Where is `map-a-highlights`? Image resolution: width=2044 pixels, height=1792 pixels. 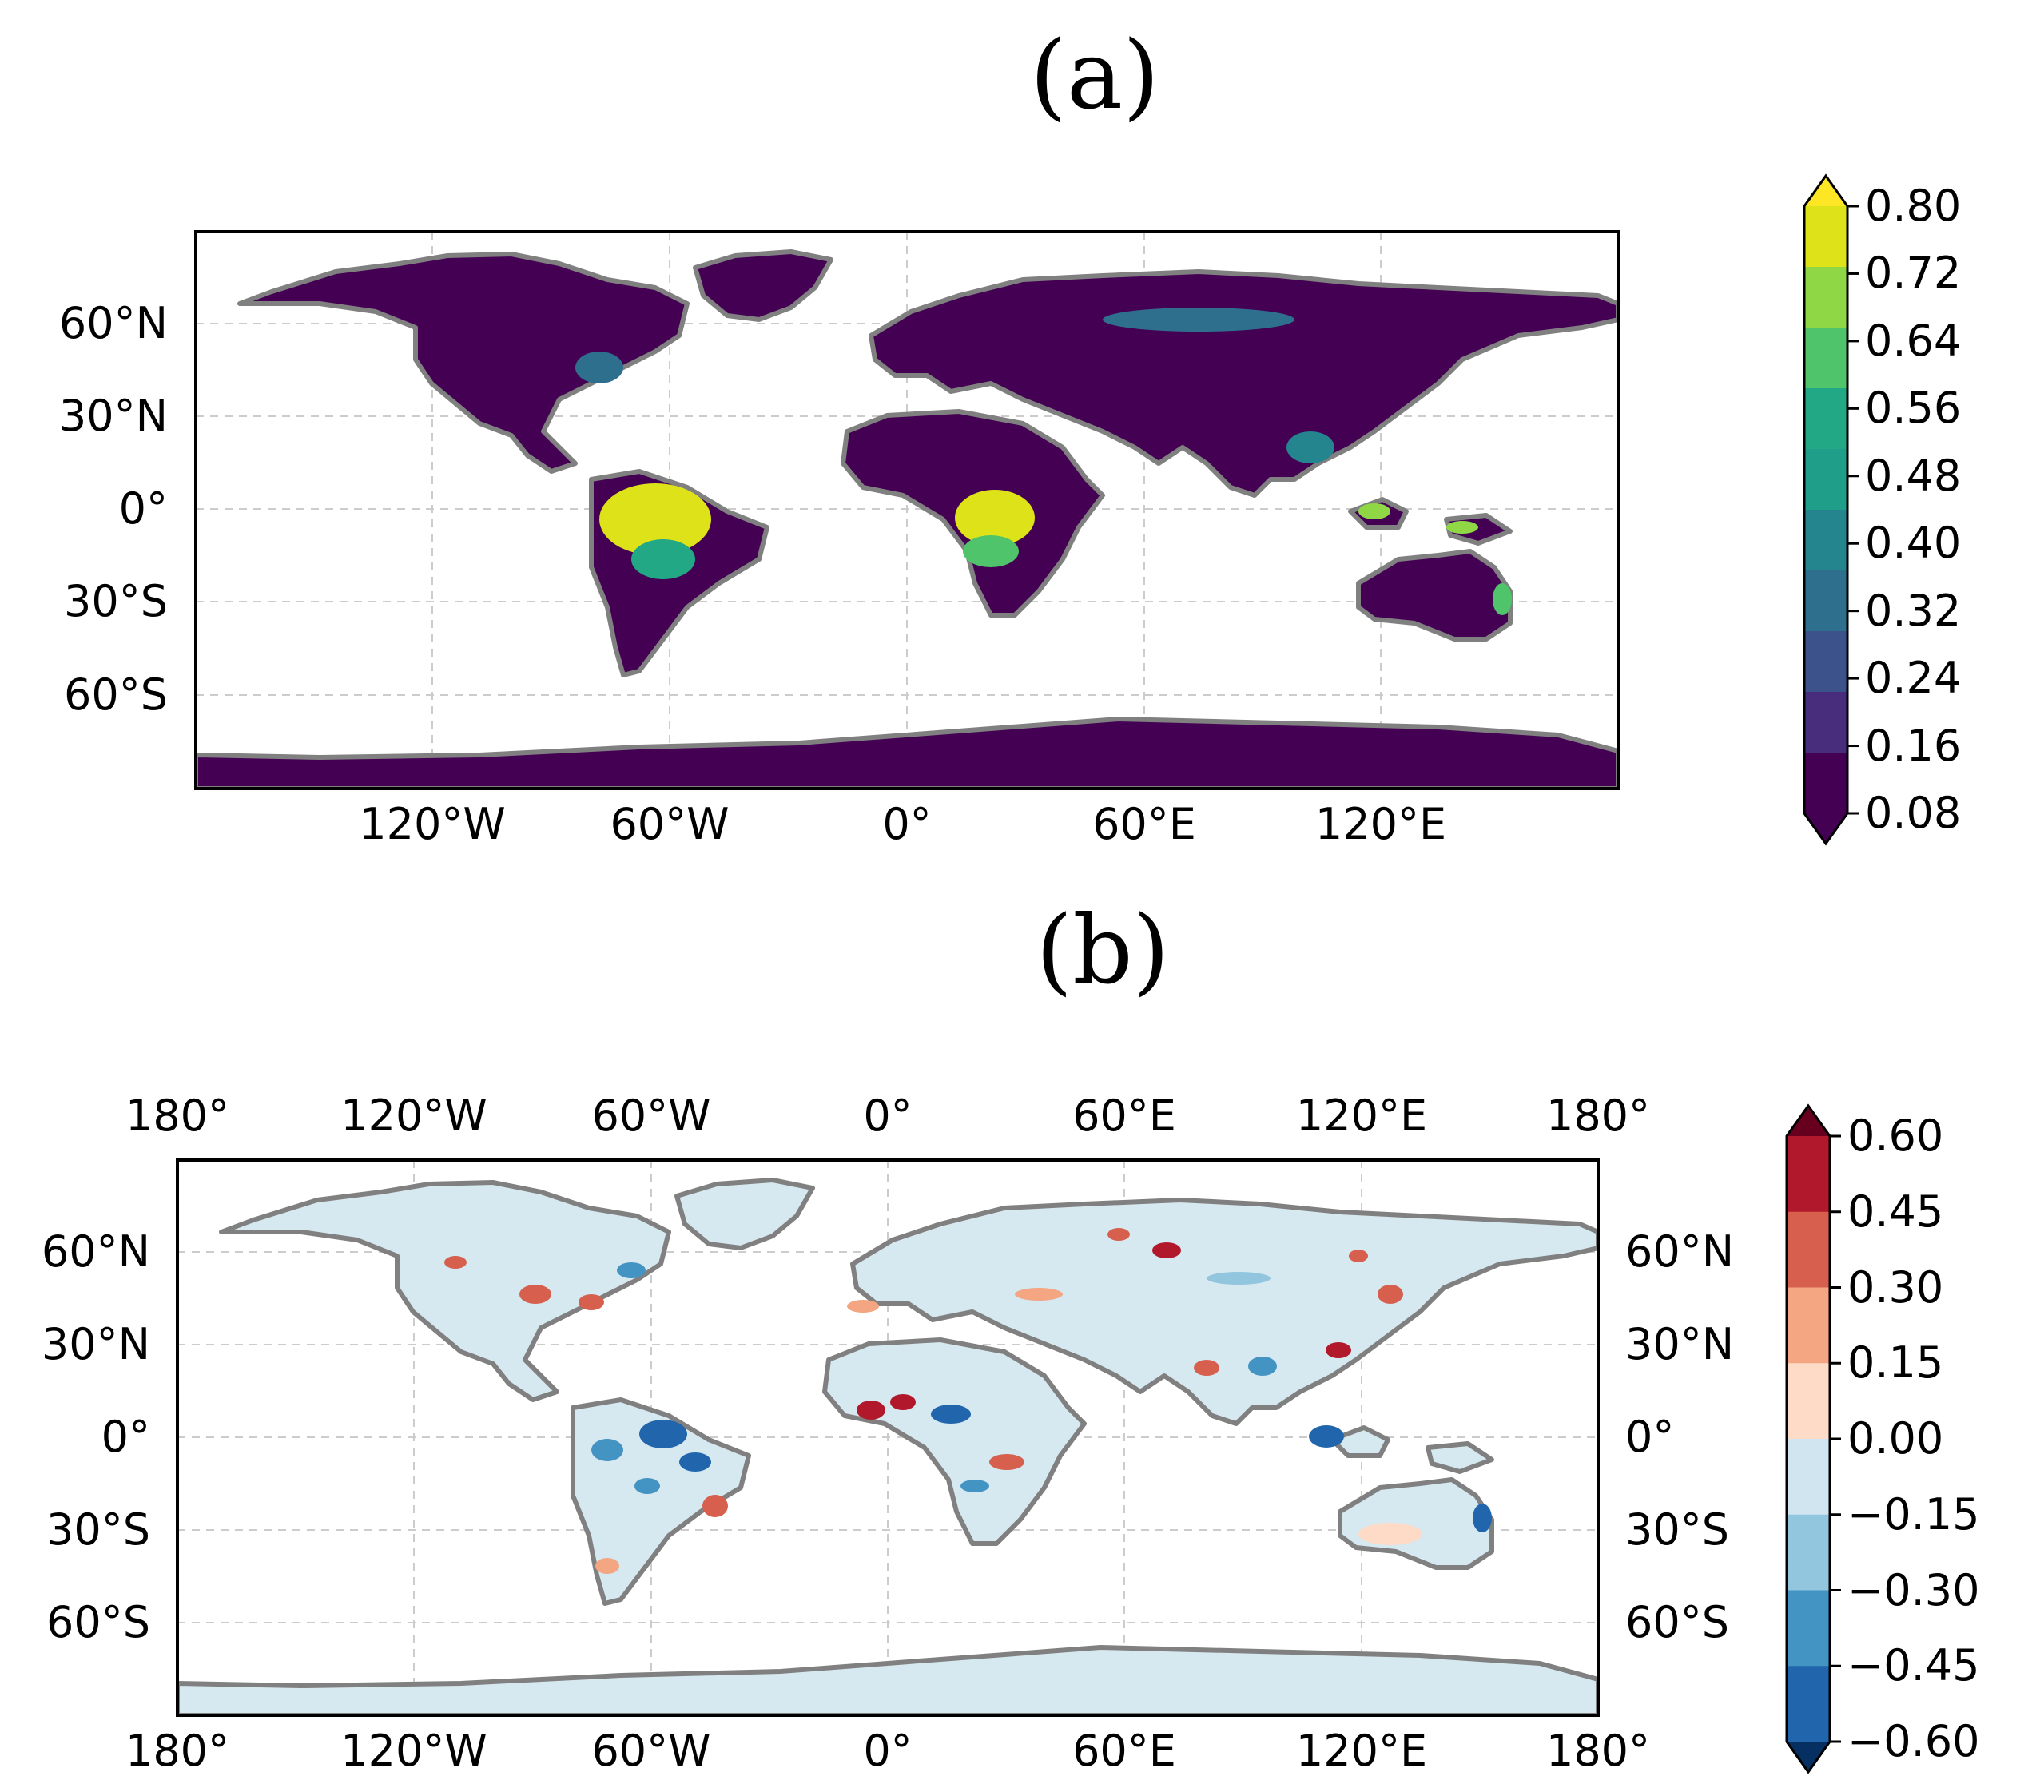 map-a-highlights is located at coordinates (1043, 461).